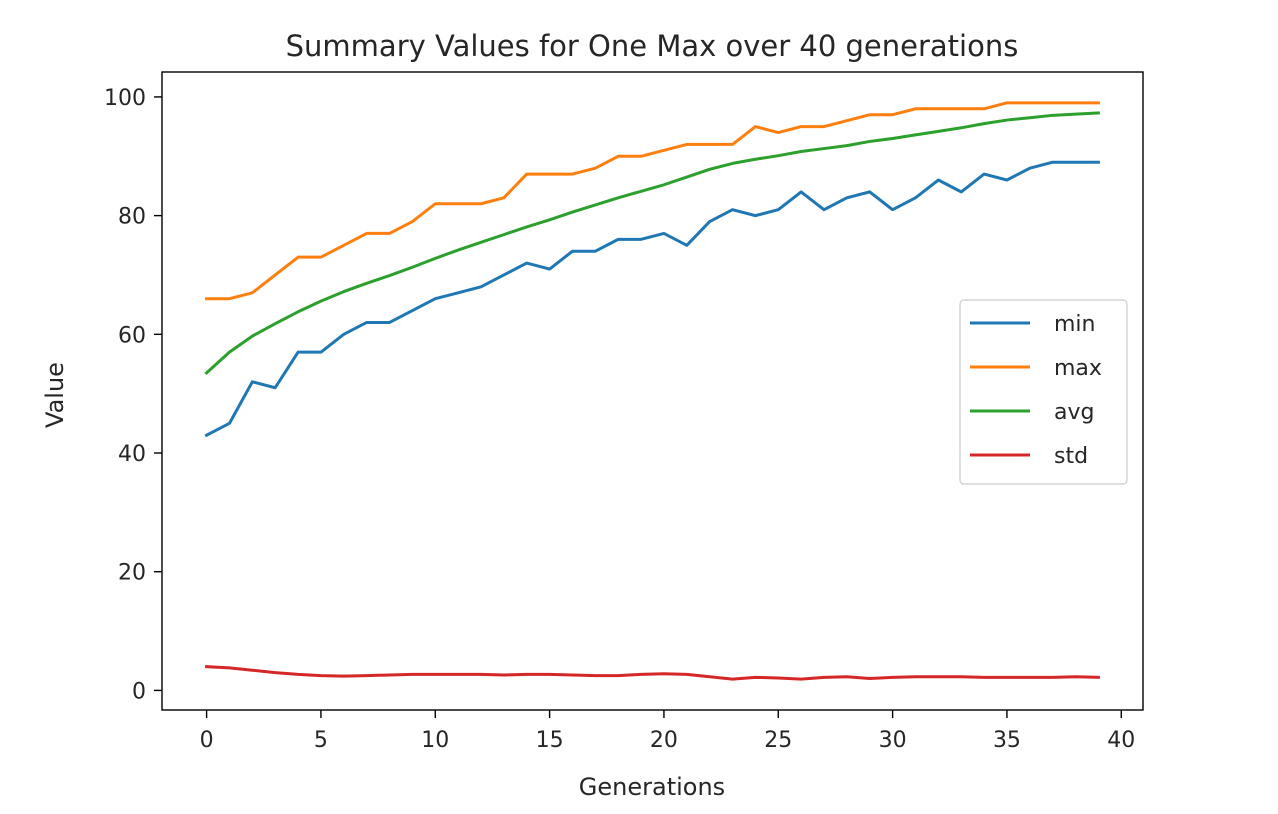  What do you see at coordinates (652, 673) in the screenshot?
I see `series-line-std` at bounding box center [652, 673].